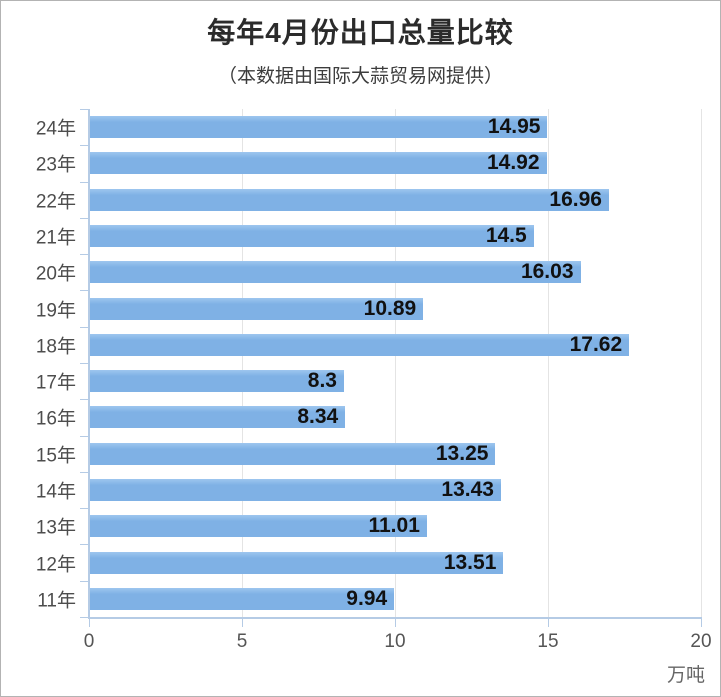 The height and width of the screenshot is (697, 721). Describe the element at coordinates (297, 562) in the screenshot. I see `bar: 13.51` at that location.